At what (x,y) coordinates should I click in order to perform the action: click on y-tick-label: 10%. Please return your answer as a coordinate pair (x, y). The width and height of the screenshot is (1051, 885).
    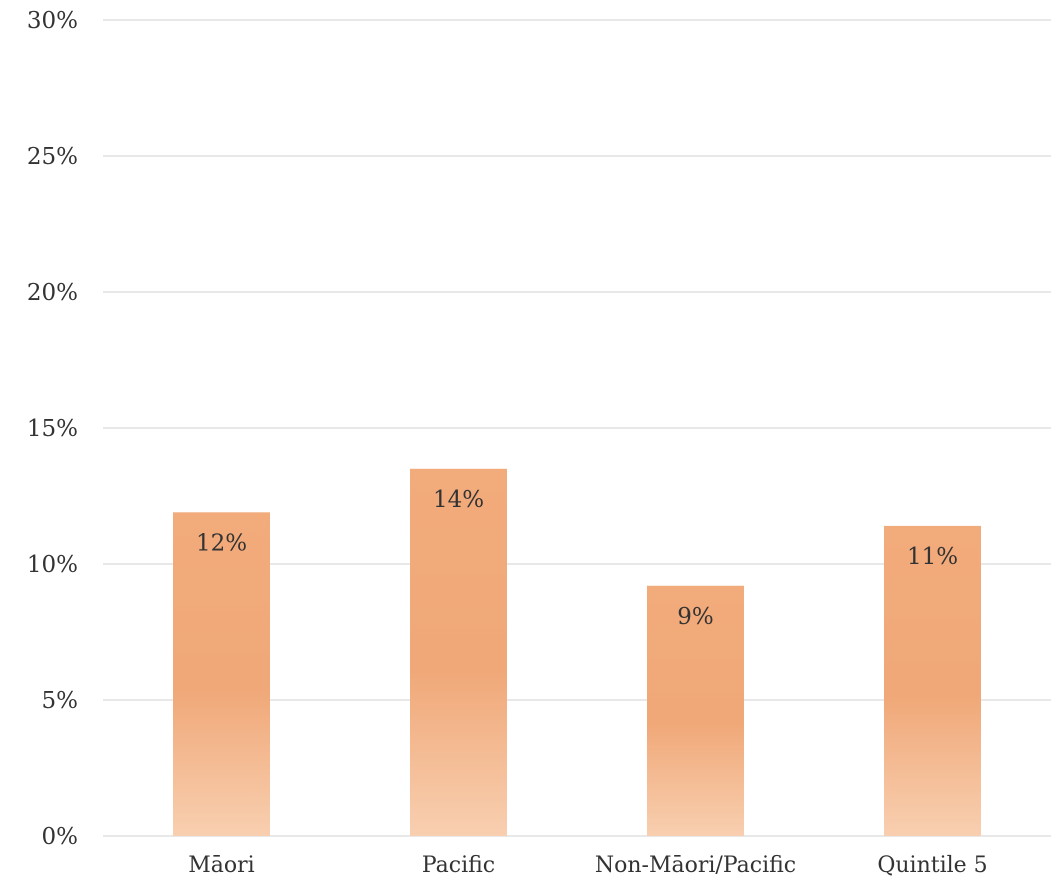
    Looking at the image, I should click on (52, 565).